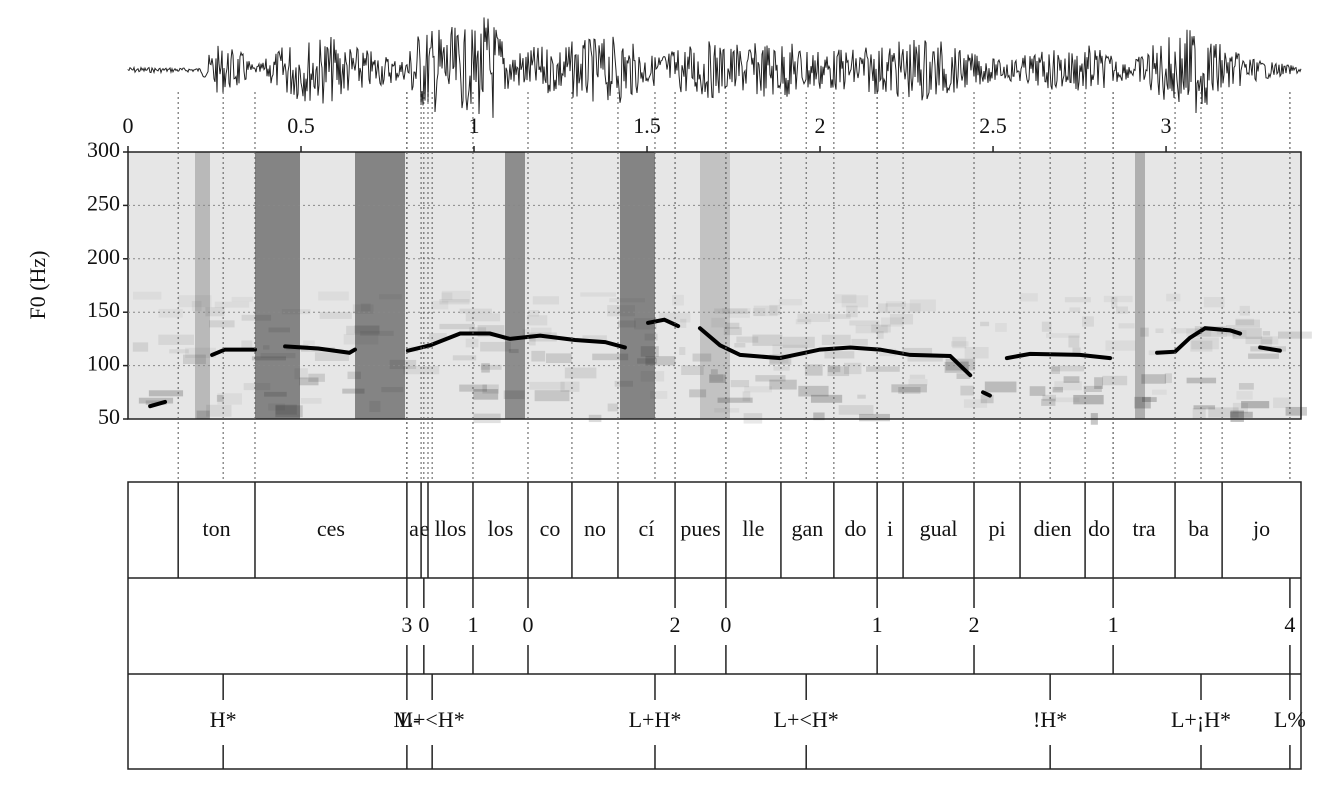 The height and width of the screenshot is (785, 1326). What do you see at coordinates (700, 528) in the screenshot?
I see `syllable-label: pues` at bounding box center [700, 528].